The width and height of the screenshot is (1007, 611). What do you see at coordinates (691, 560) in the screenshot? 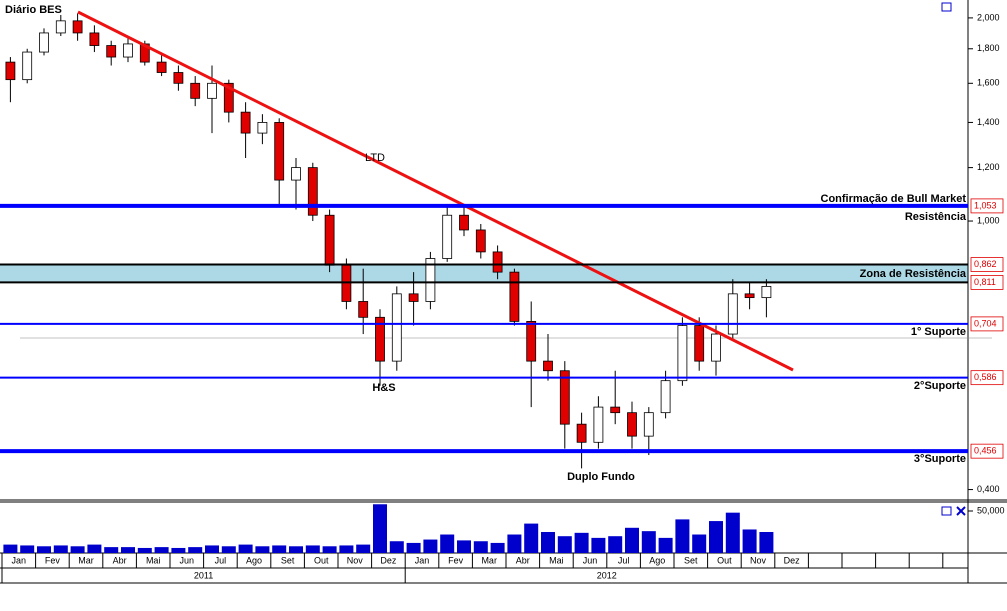
I see `x-tick-label: Set` at bounding box center [691, 560].